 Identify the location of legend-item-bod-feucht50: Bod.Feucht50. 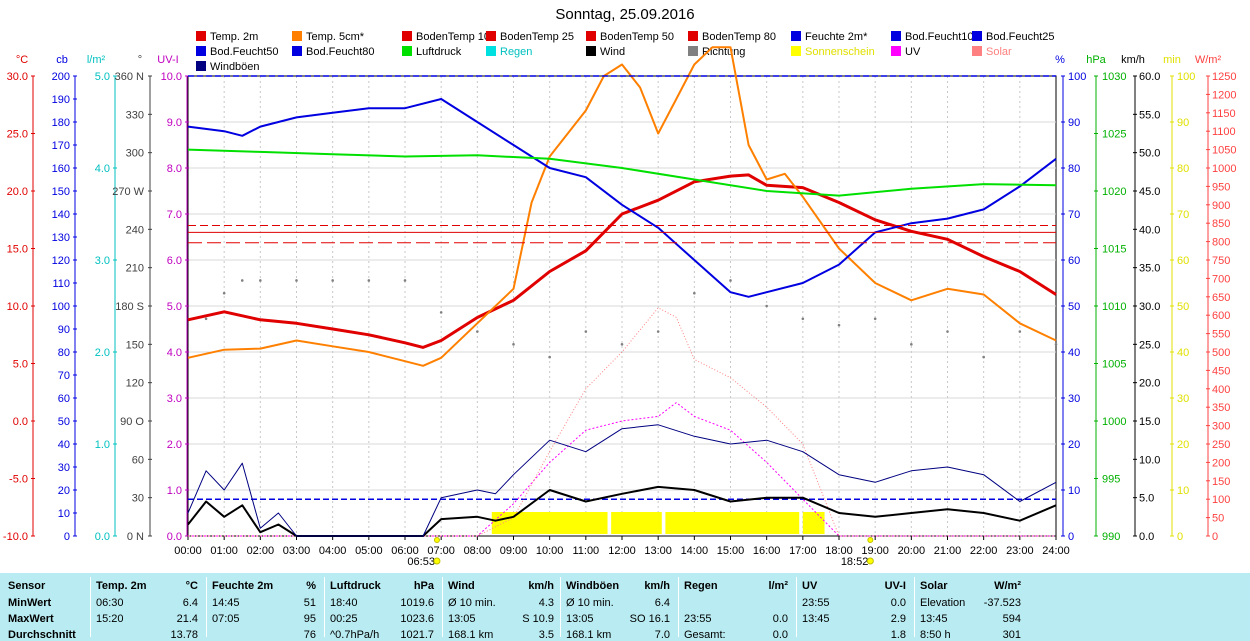
(237, 52).